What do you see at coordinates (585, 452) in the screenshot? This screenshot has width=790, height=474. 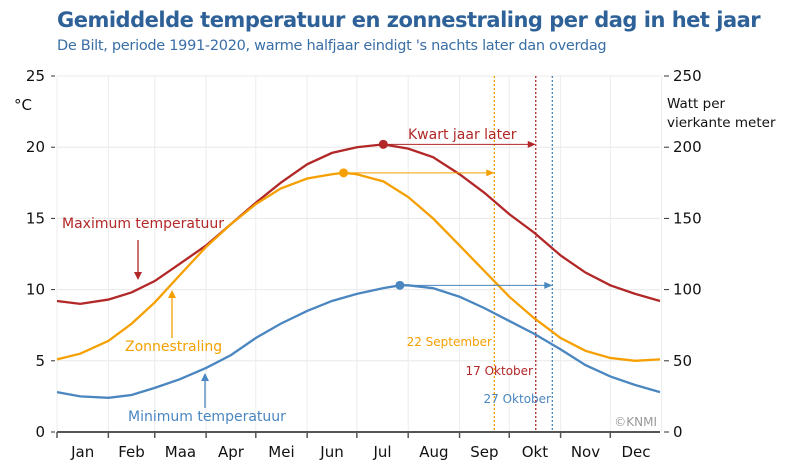 I see `x-tick-label: Nov` at bounding box center [585, 452].